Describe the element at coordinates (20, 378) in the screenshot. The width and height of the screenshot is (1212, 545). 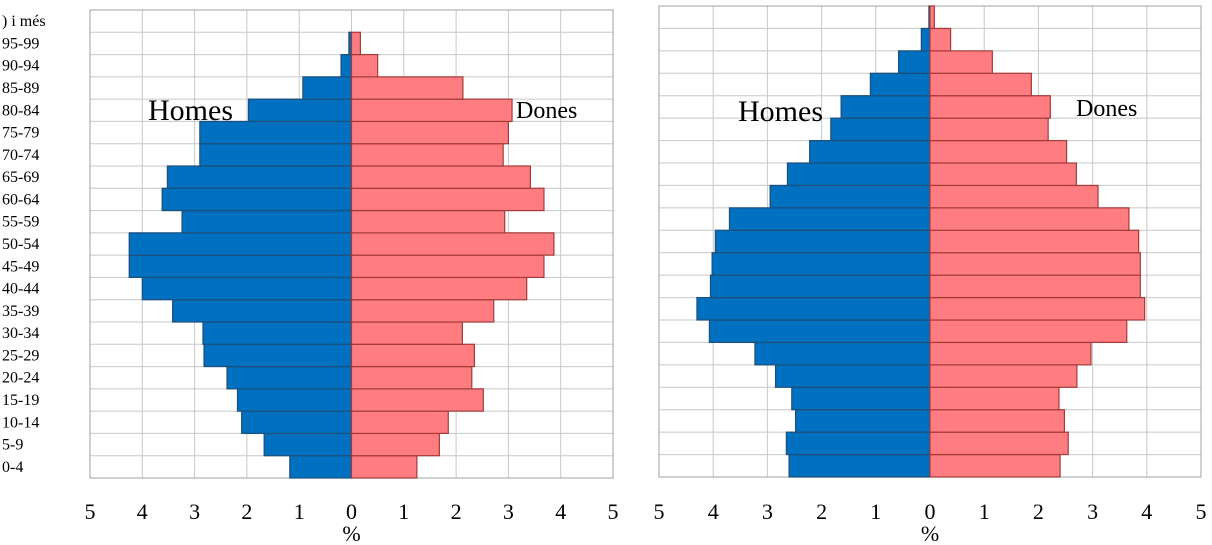
I see `category-tick-label: 20-24` at that location.